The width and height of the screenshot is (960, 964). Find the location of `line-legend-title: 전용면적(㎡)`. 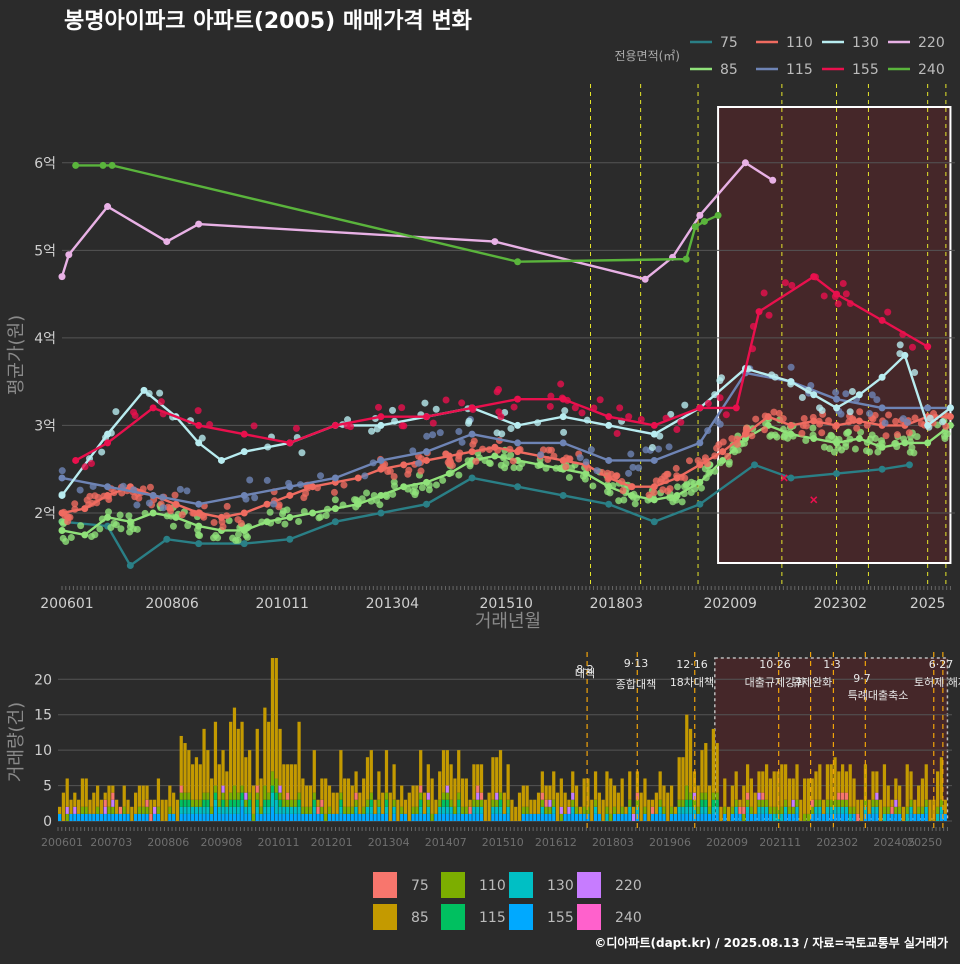

line-legend-title: 전용면적(㎡) is located at coordinates (647, 56).